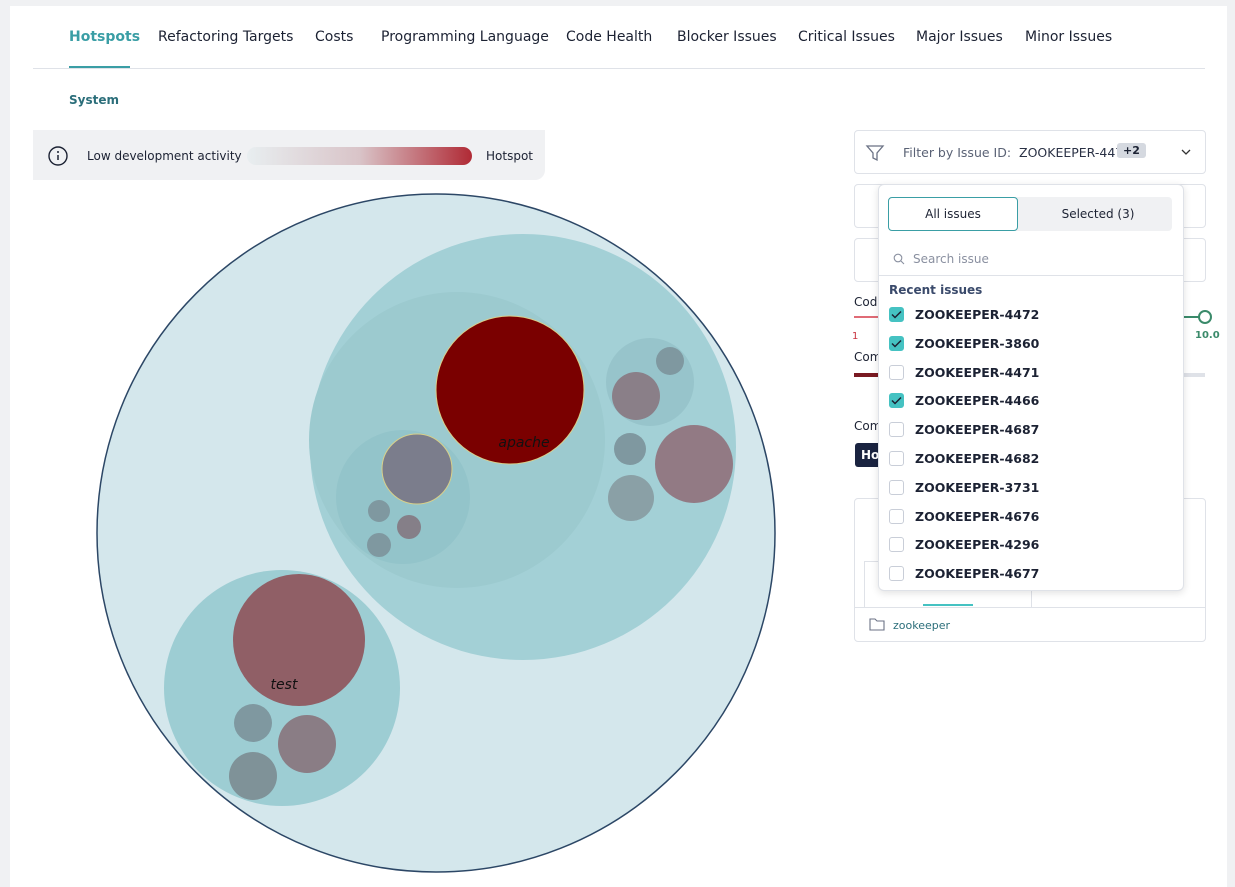  I want to click on label: Cod, so click(866, 302).